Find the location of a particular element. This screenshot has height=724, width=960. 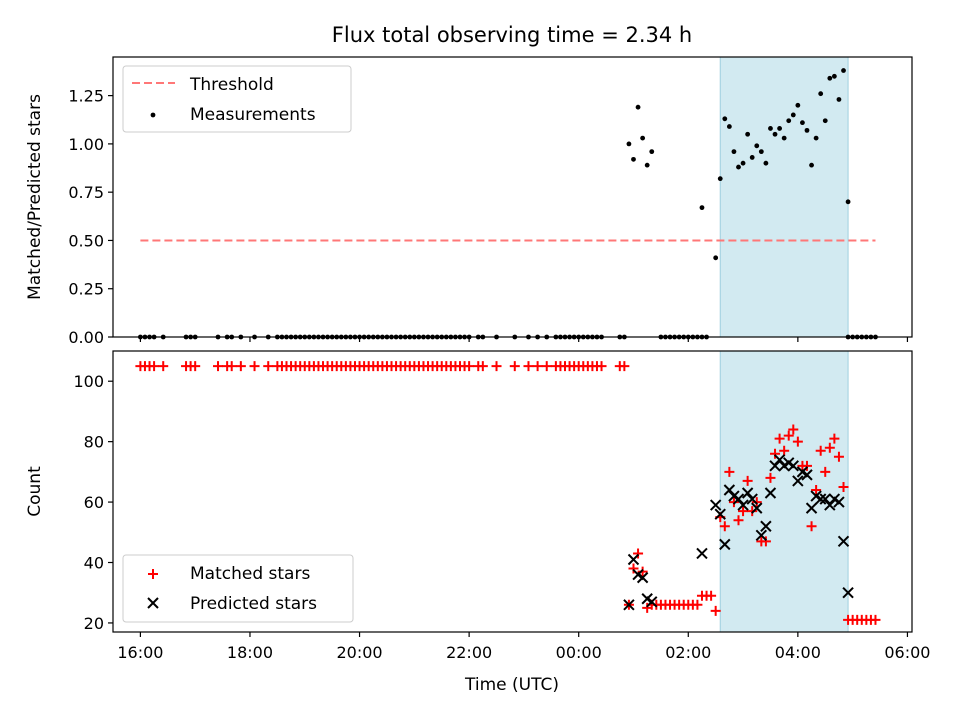

y-tick-label: 20 is located at coordinates (94, 623).